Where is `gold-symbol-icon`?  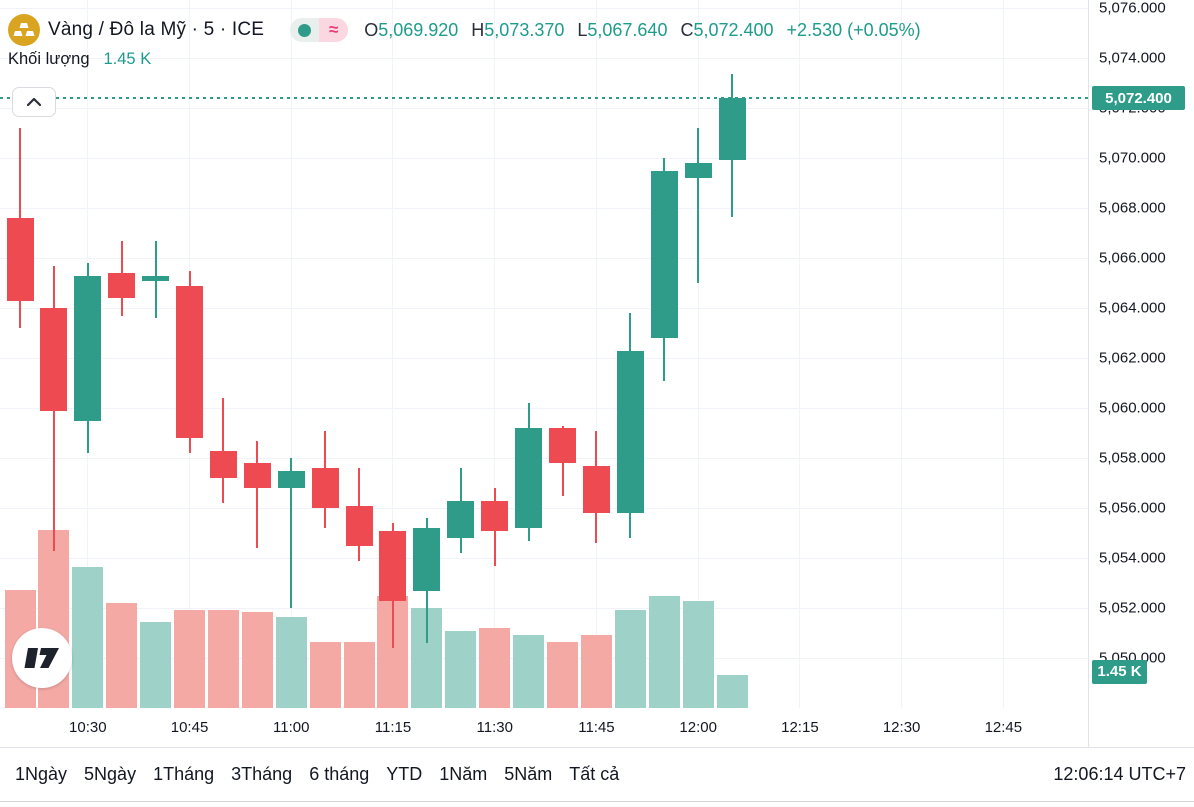 gold-symbol-icon is located at coordinates (24, 30).